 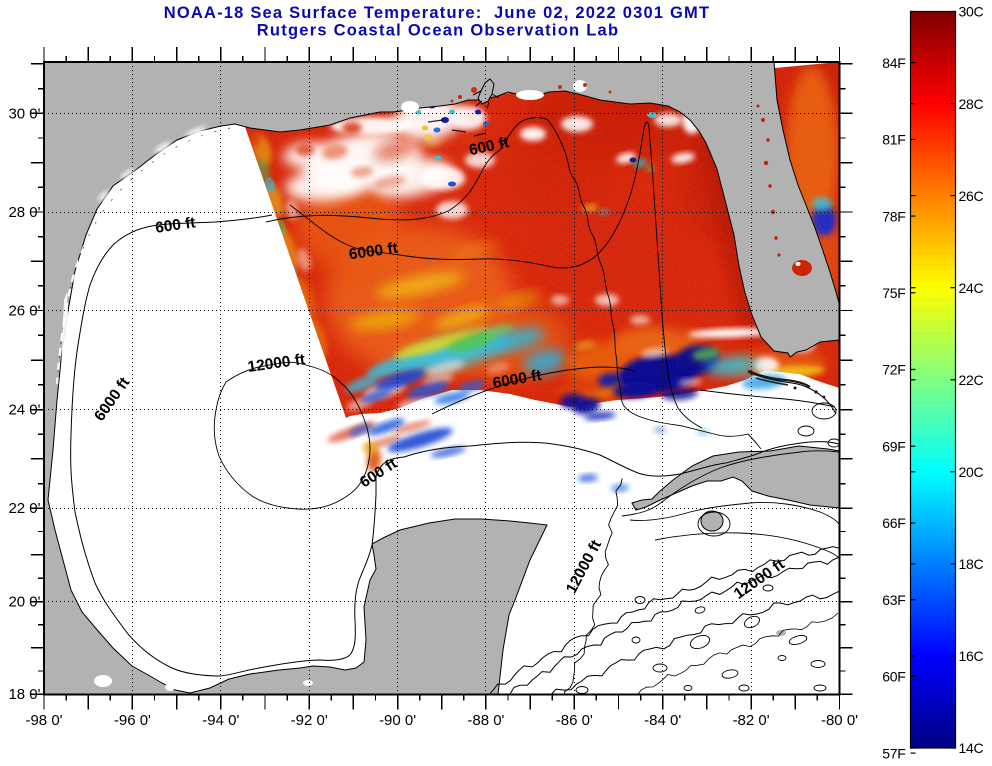 What do you see at coordinates (24, 113) in the screenshot?
I see `svg-text: 30 0'` at bounding box center [24, 113].